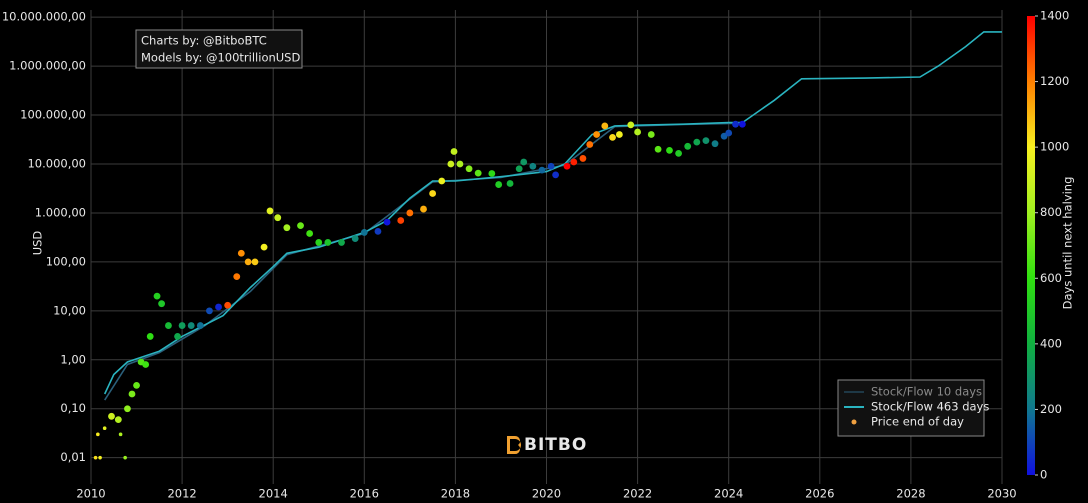  I want to click on colorbar-tick-label: 0, so click(1043, 475).